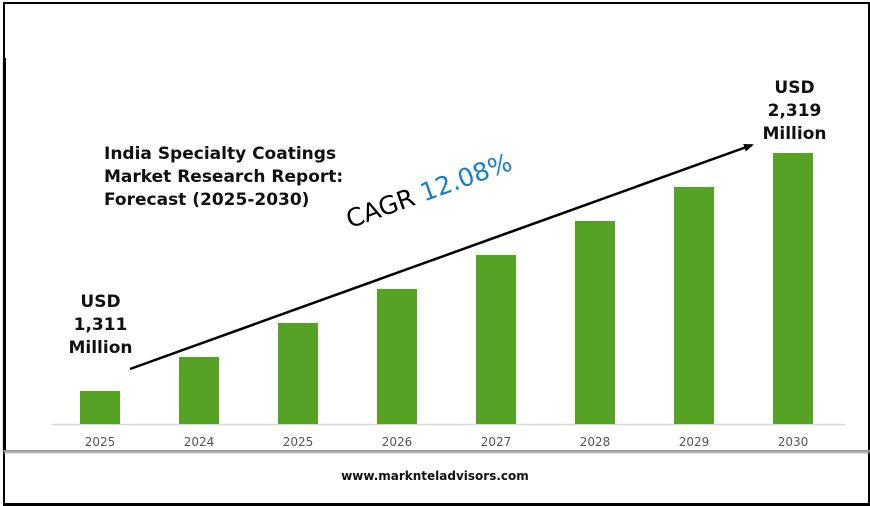 The height and width of the screenshot is (506, 870). What do you see at coordinates (435, 476) in the screenshot?
I see `footer-url: www.marknteladvisors.com` at bounding box center [435, 476].